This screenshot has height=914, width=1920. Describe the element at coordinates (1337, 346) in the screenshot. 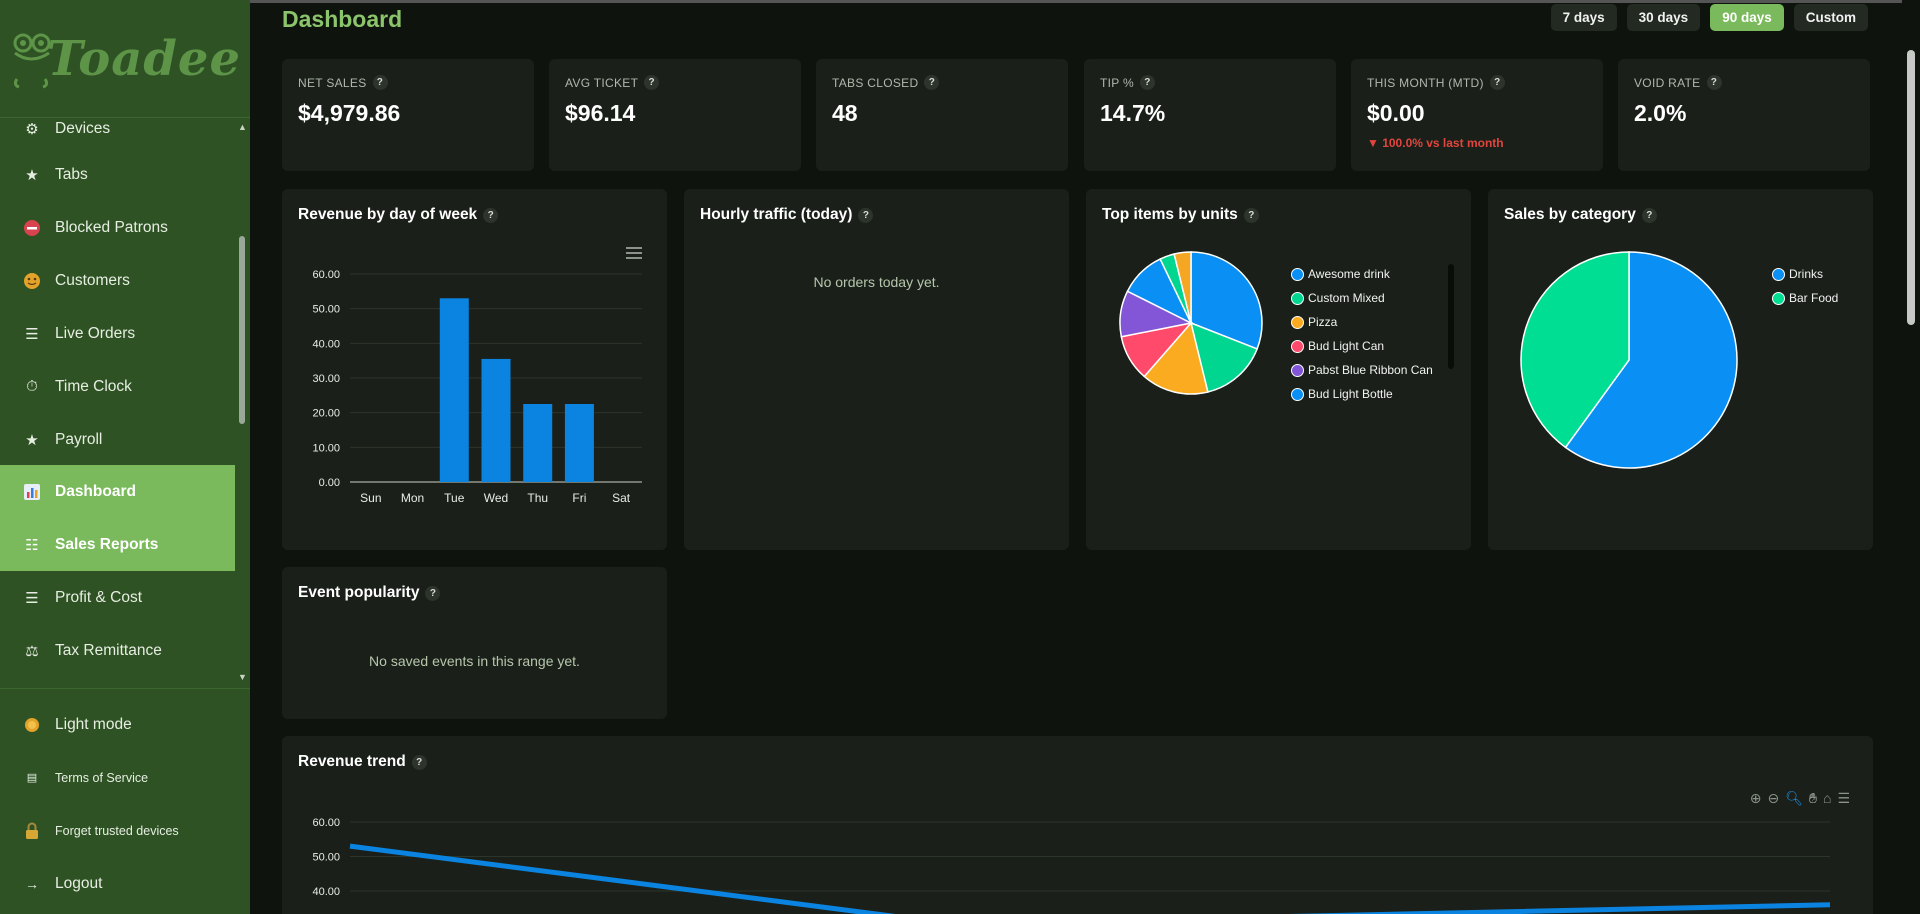

I see `legend-item: Bud Light Can` at that location.